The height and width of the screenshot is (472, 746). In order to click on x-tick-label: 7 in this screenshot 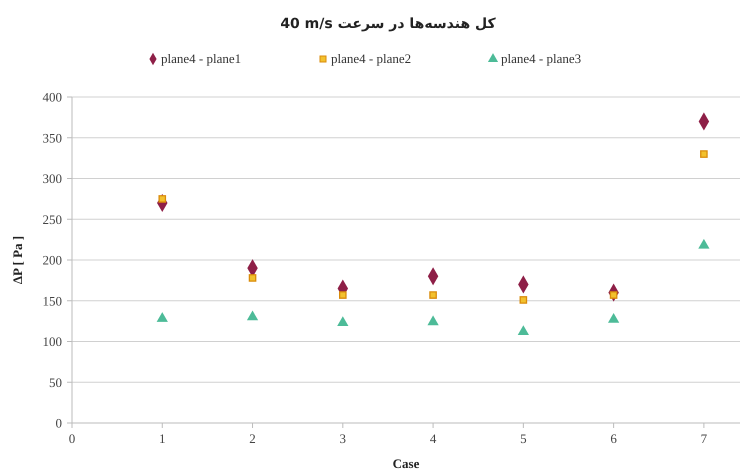, I will do `click(704, 438)`.